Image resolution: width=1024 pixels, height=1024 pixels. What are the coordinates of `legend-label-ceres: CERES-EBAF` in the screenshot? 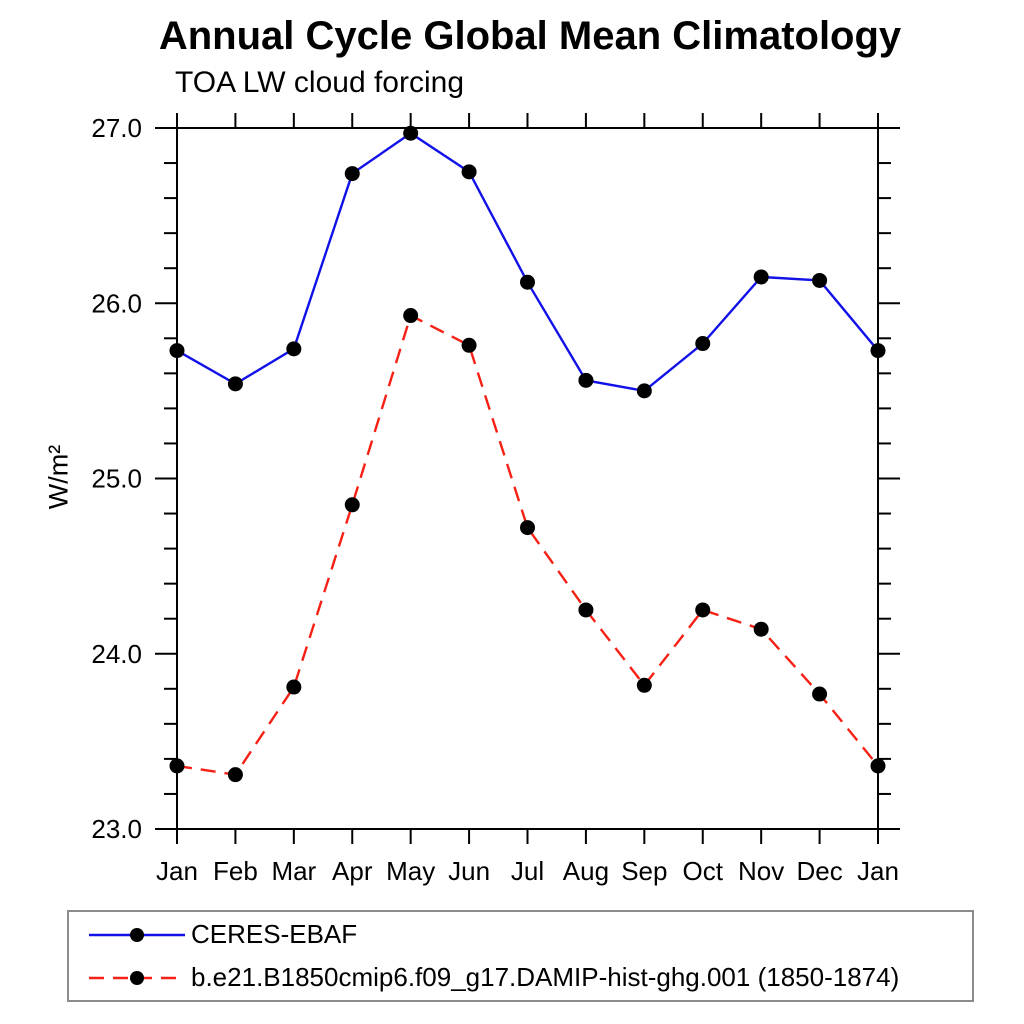 It's located at (274, 934).